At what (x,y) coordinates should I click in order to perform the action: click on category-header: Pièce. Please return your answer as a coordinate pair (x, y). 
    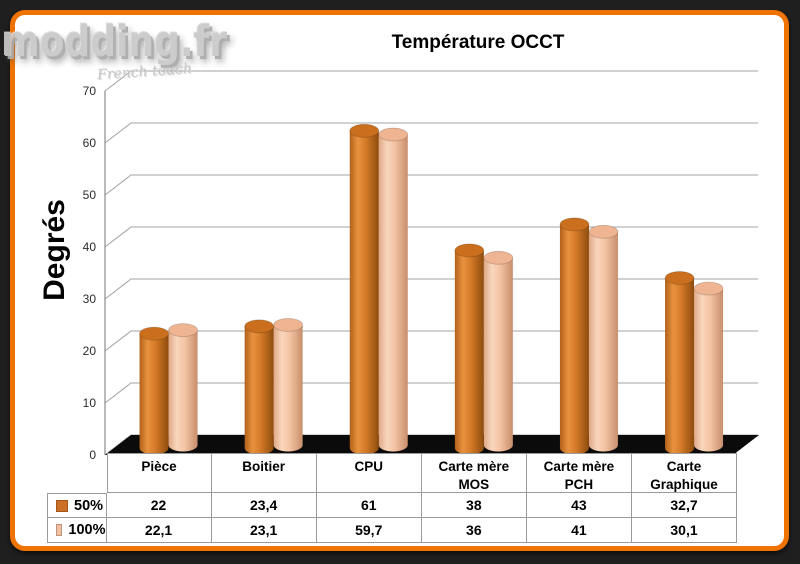
    Looking at the image, I should click on (159, 473).